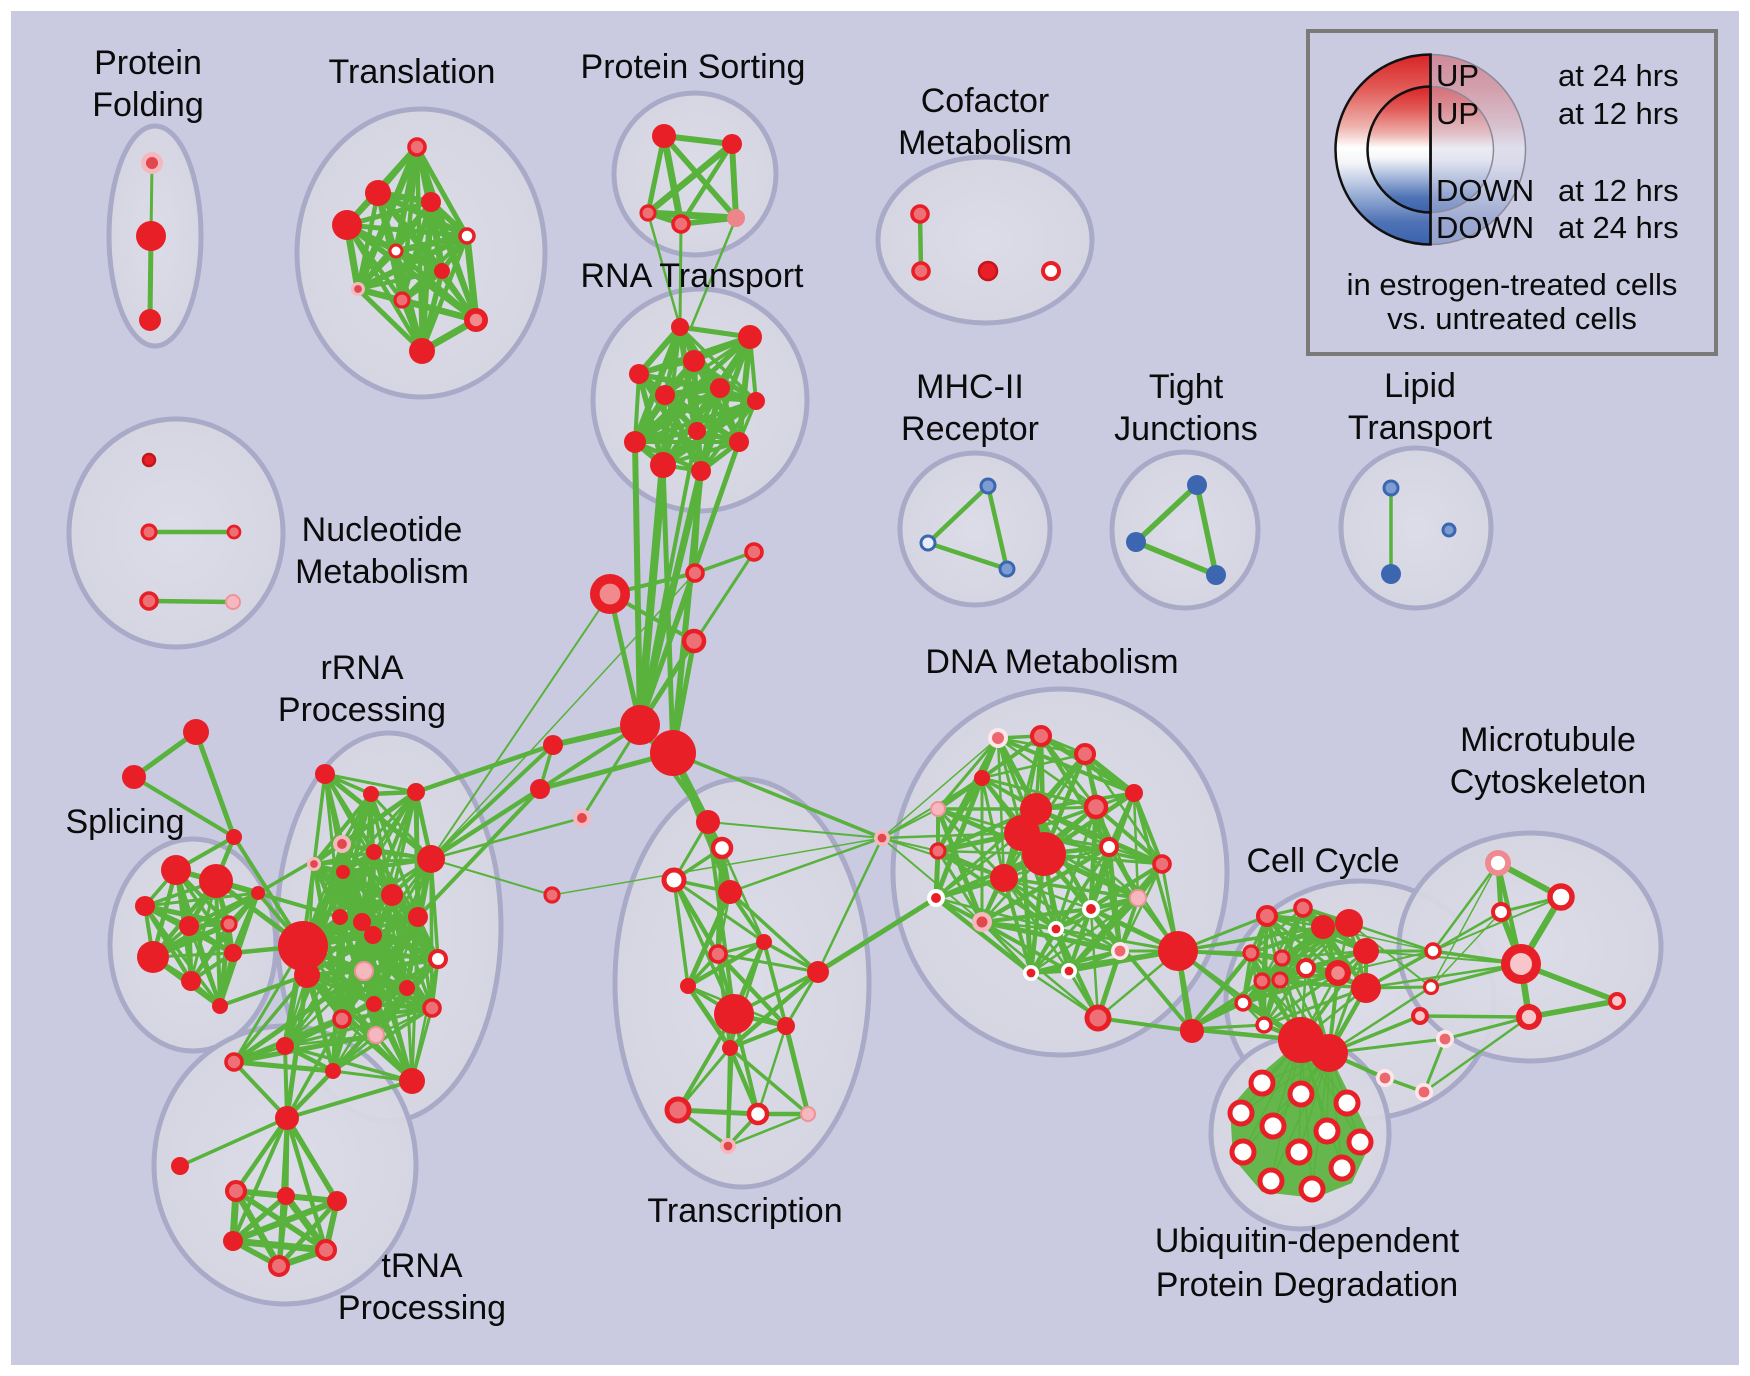  Describe the element at coordinates (693, 67) in the screenshot. I see `svg-text: Protein Sorting` at that location.